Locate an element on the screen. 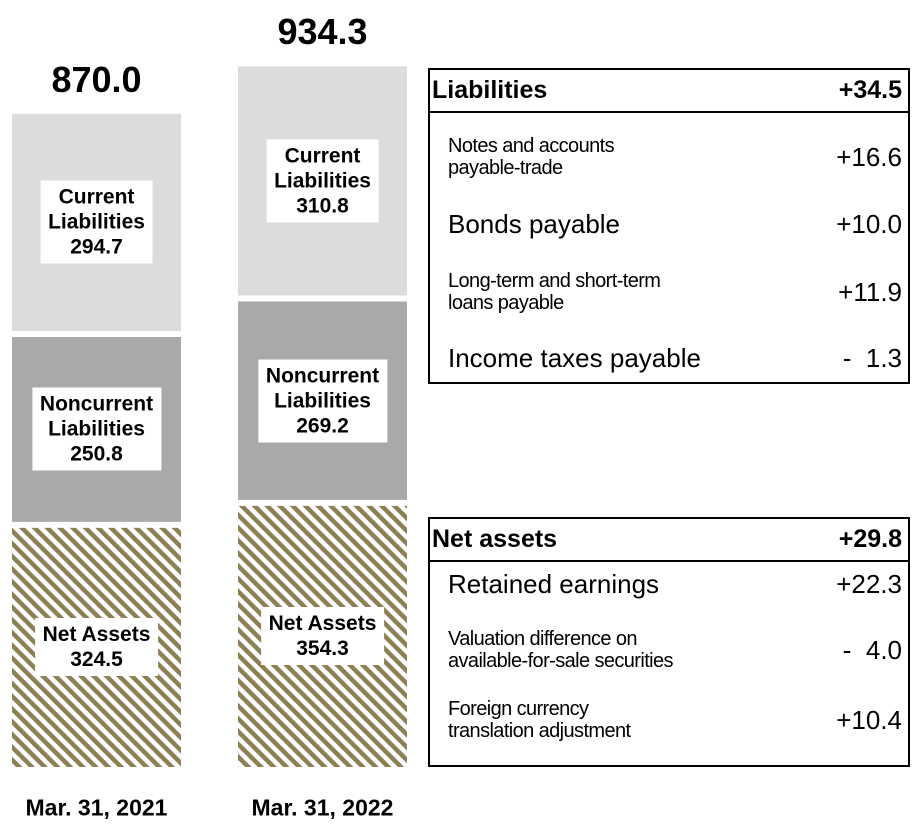  row-label: Notes and accounts payable-trade is located at coordinates (531, 157).